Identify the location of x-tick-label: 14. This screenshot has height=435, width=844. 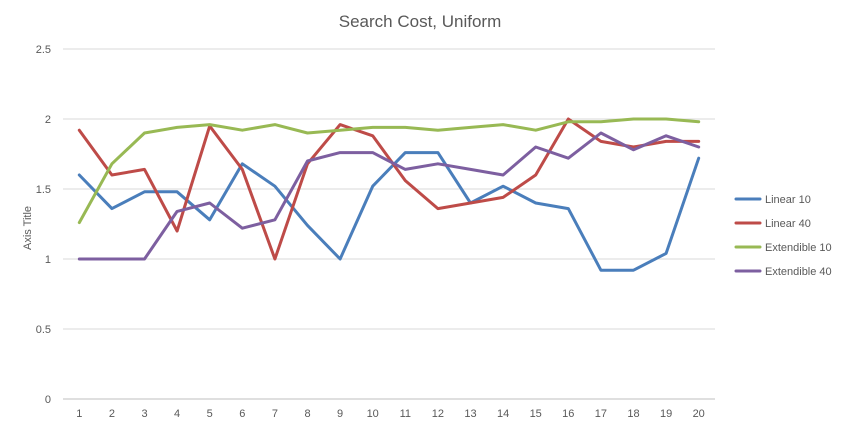
(503, 414).